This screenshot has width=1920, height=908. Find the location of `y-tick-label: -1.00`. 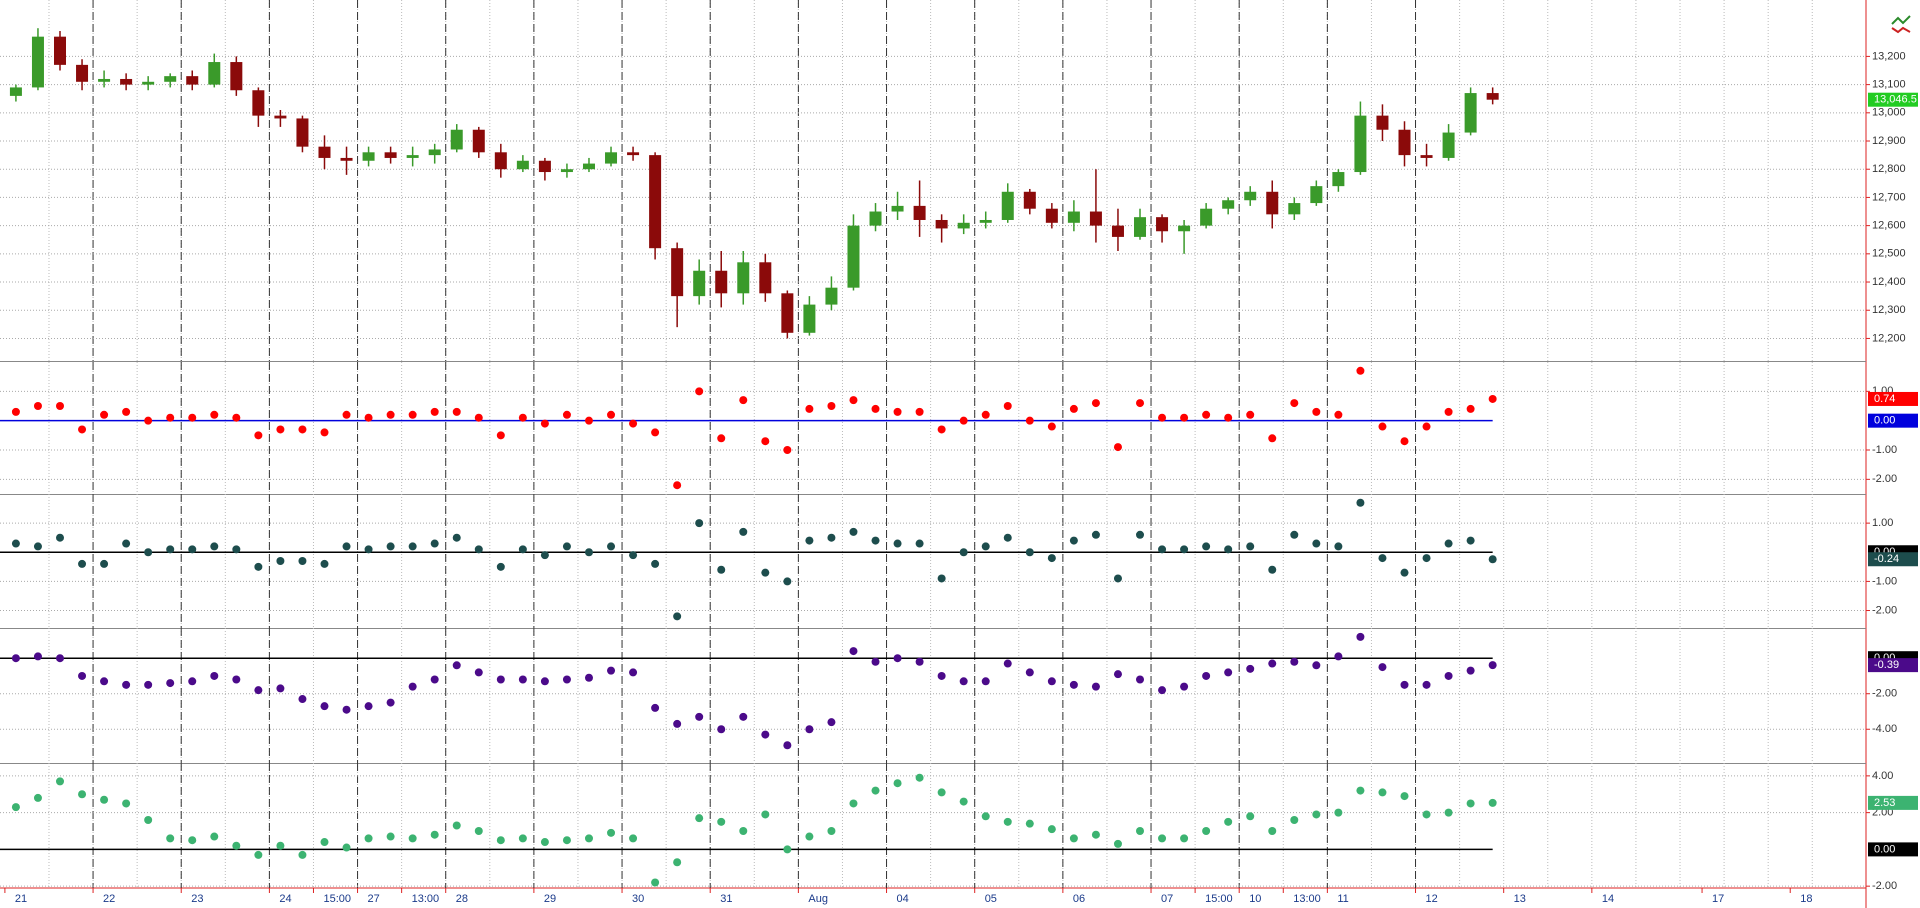

y-tick-label: -1.00 is located at coordinates (1884, 450).